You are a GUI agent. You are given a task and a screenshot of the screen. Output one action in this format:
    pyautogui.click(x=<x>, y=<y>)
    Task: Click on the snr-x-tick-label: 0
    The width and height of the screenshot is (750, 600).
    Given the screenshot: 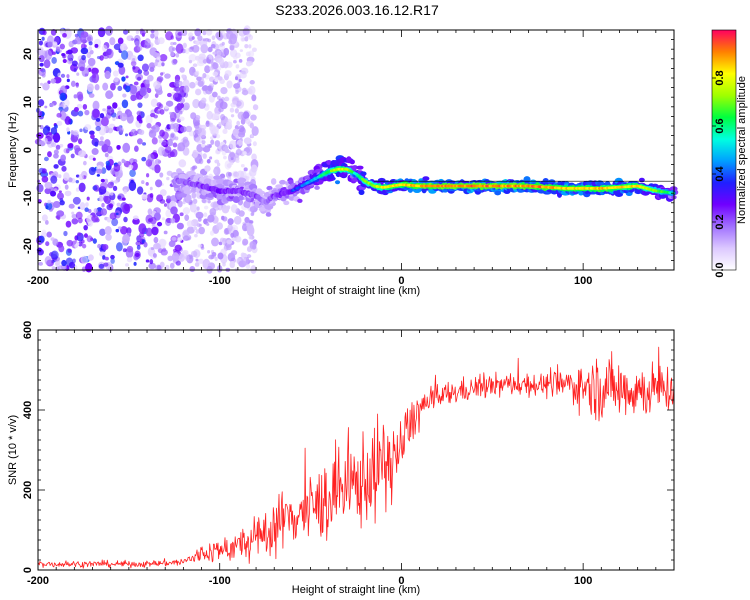 What is the action you would take?
    pyautogui.click(x=401, y=581)
    